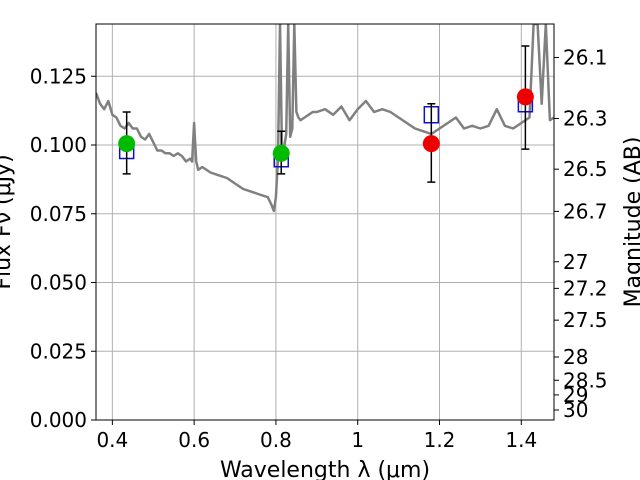  I want to click on right-tick-label: 27.5, so click(585, 320).